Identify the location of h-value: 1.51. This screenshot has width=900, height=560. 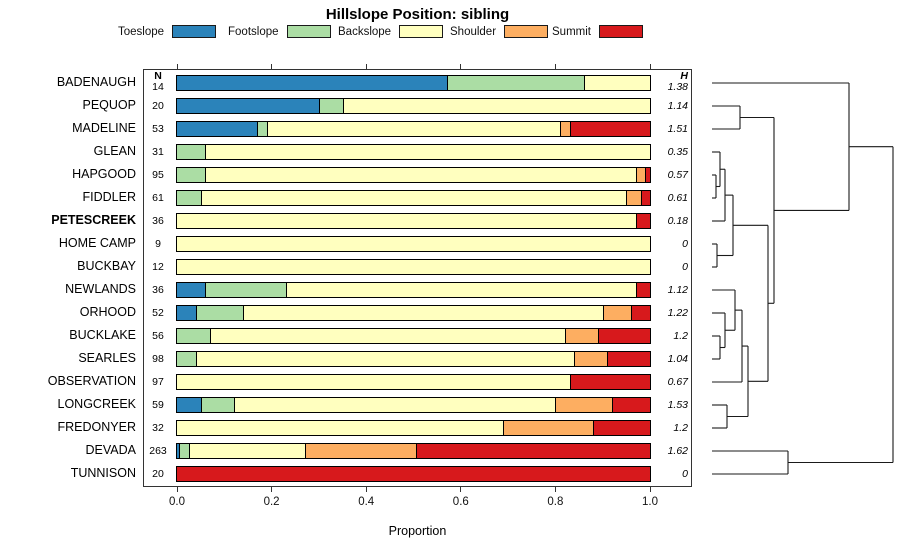
(677, 129).